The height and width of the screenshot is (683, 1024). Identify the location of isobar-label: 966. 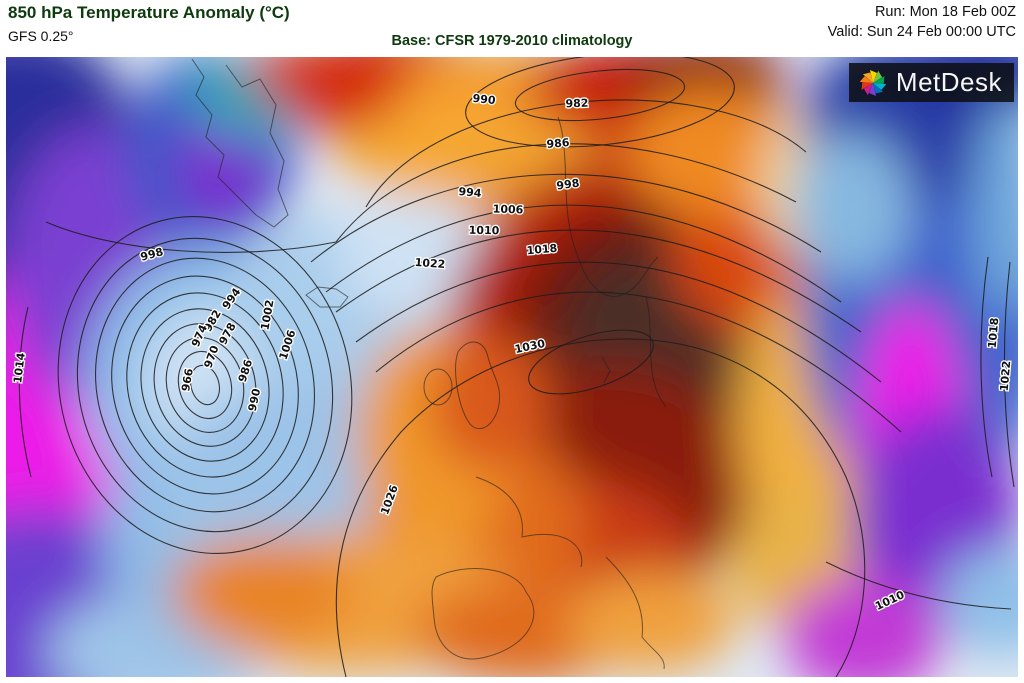
(187, 379).